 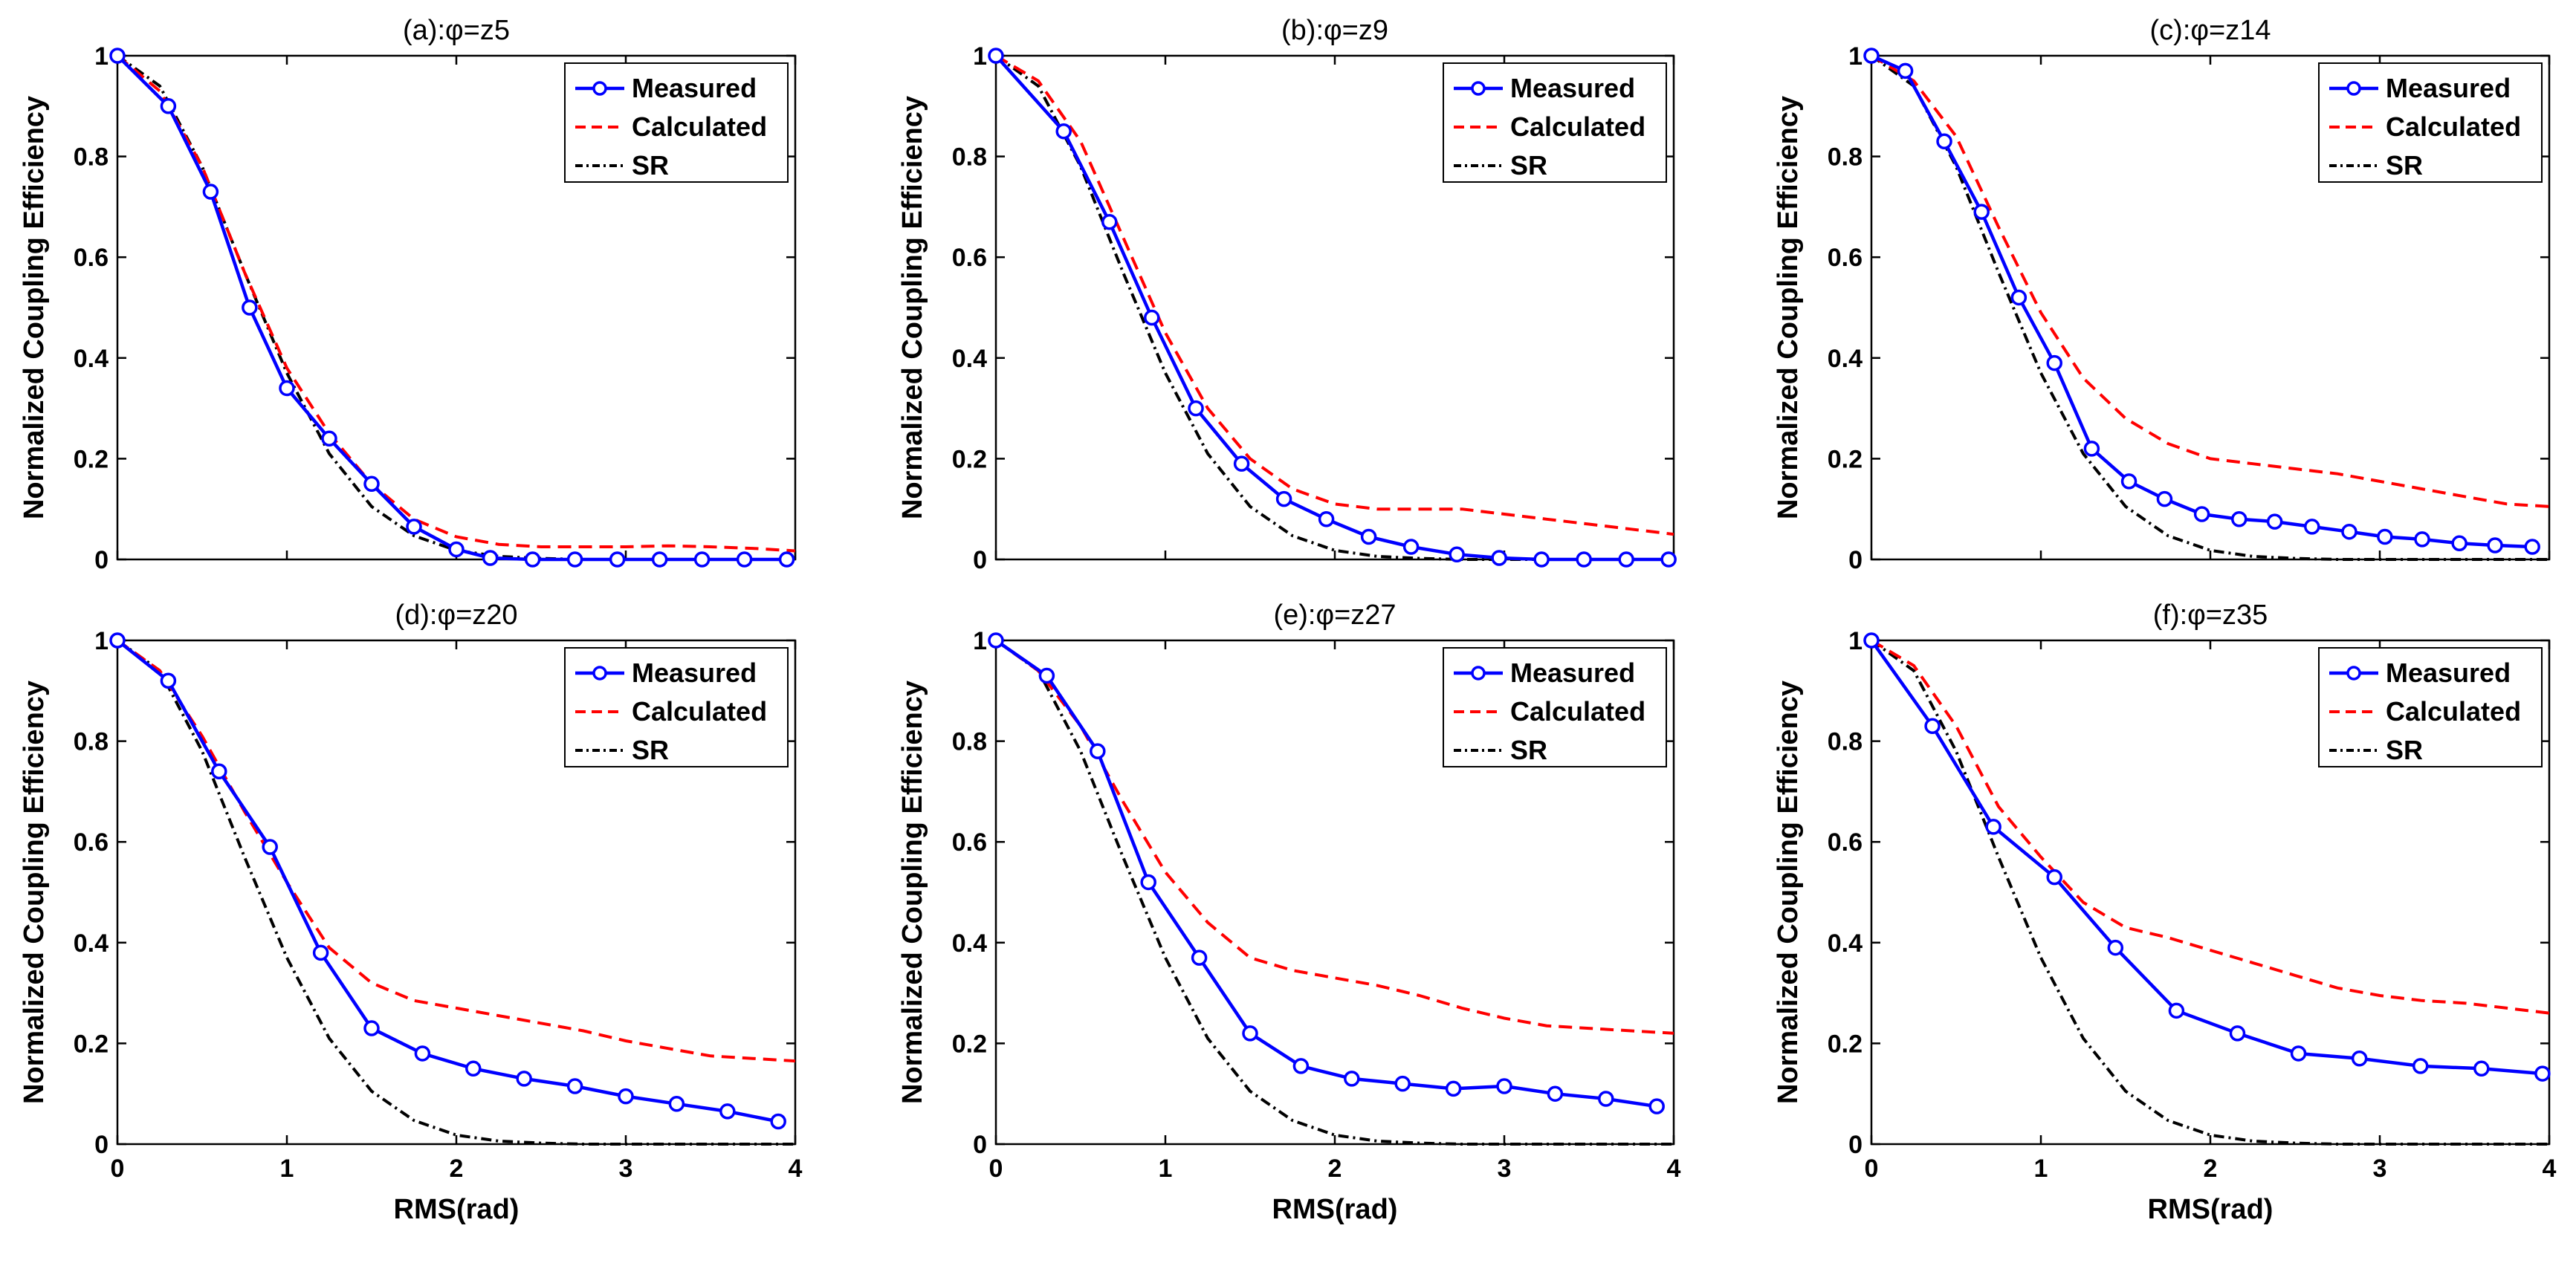 I want to click on panel-title: (c):φ=z14, so click(x=2210, y=30).